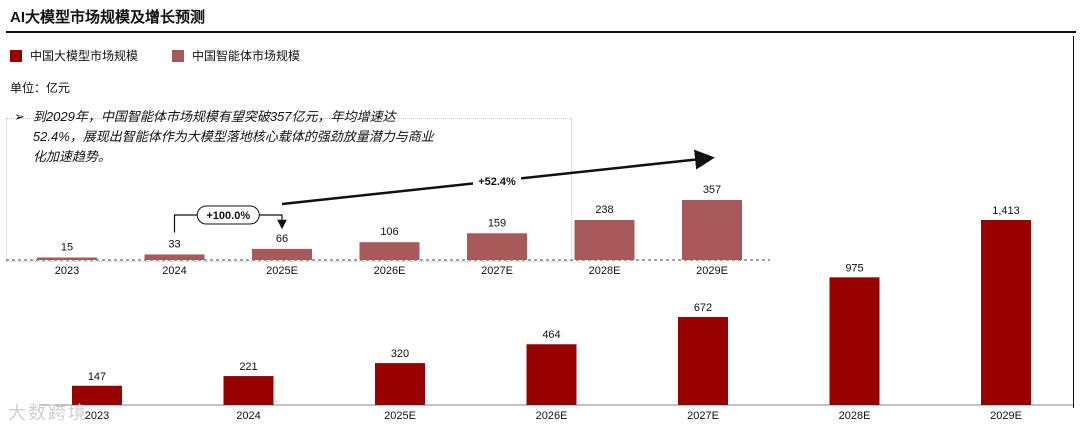 The image size is (1080, 431). I want to click on llm-value-label-2029E: 1,413, so click(1006, 211).